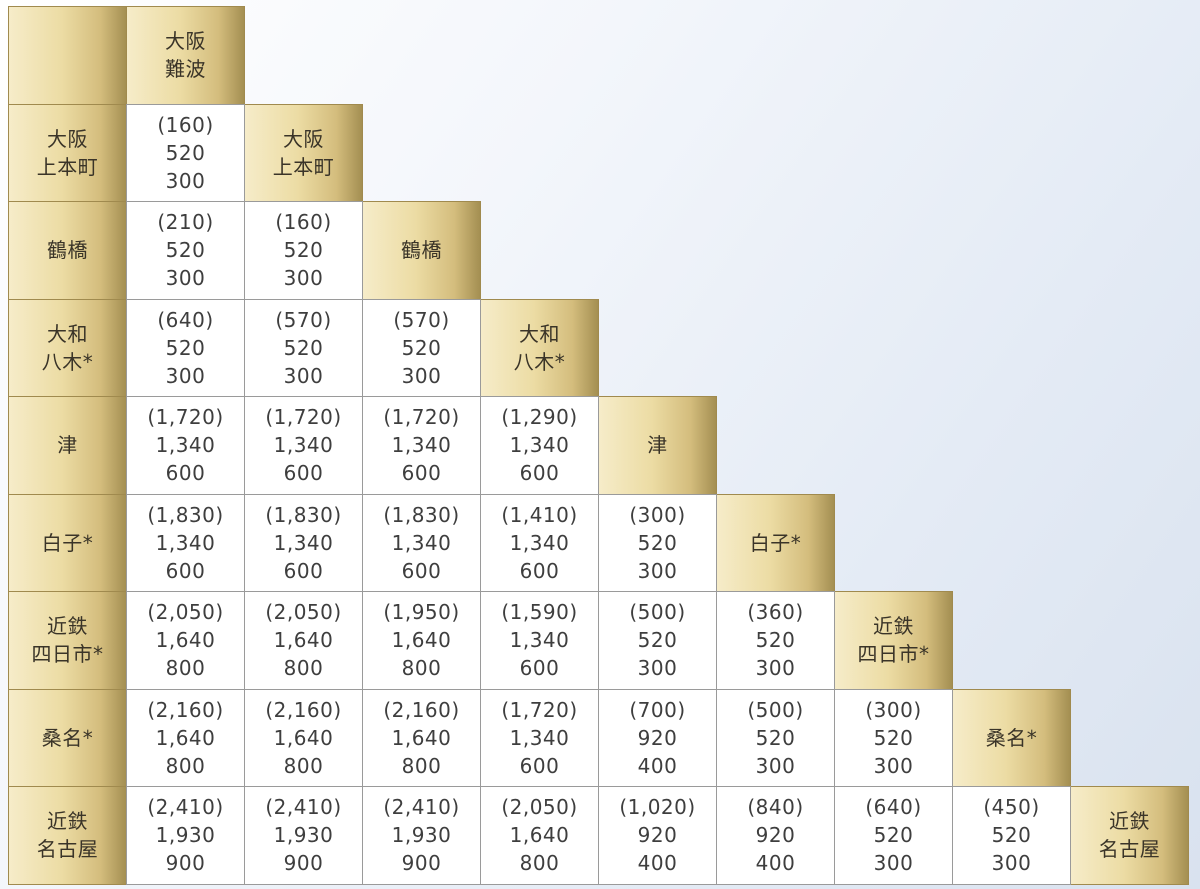 The height and width of the screenshot is (889, 1200). What do you see at coordinates (539, 347) in the screenshot?
I see `station-header: 大和八木*` at bounding box center [539, 347].